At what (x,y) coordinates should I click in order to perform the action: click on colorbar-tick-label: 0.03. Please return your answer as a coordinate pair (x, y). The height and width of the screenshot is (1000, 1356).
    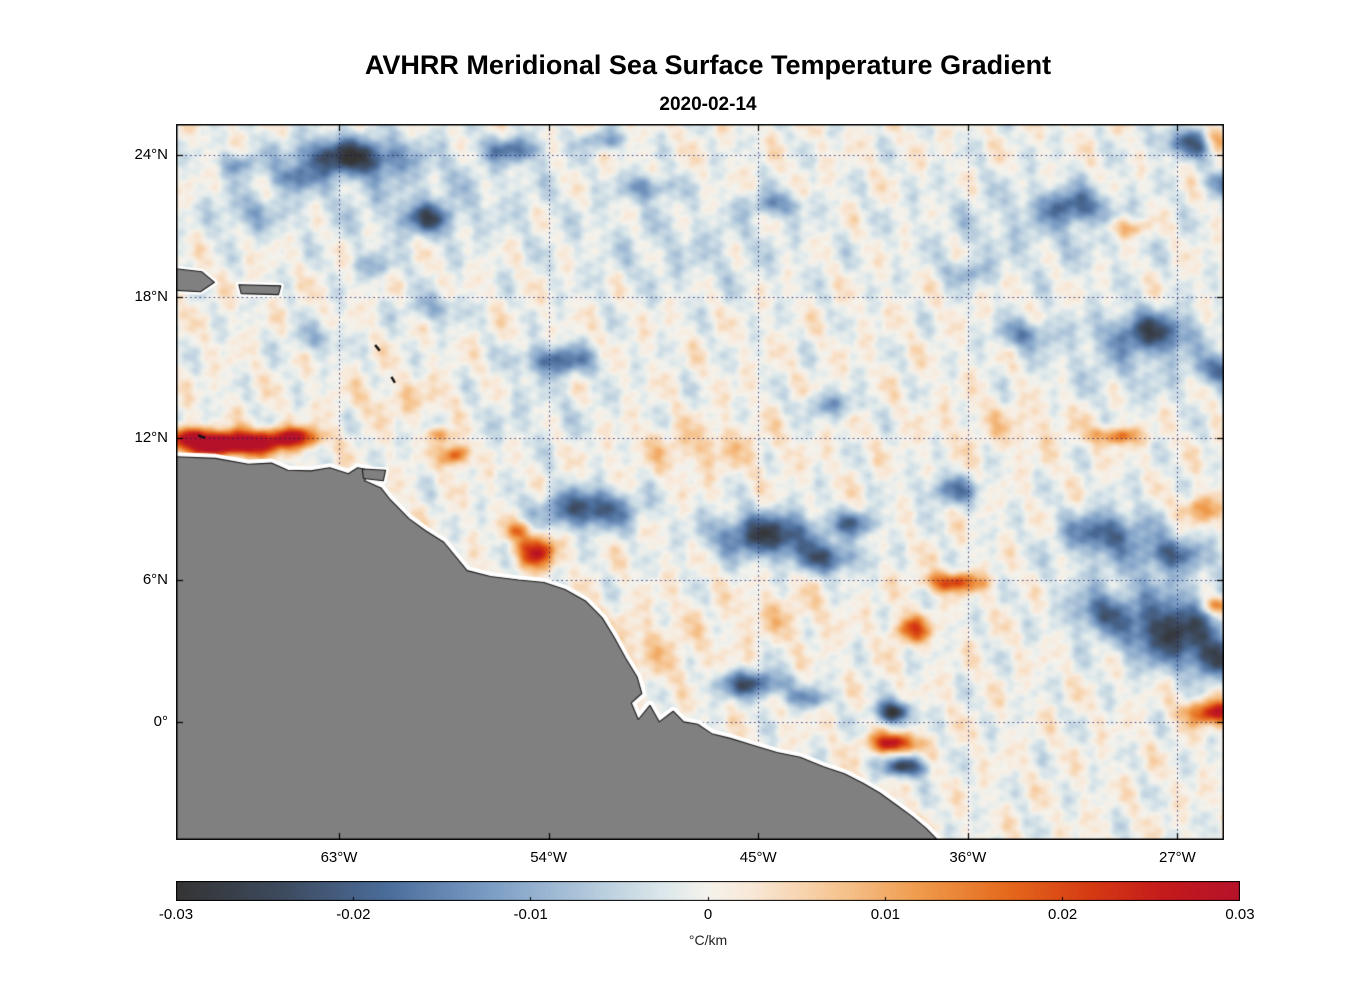
    Looking at the image, I should click on (1240, 914).